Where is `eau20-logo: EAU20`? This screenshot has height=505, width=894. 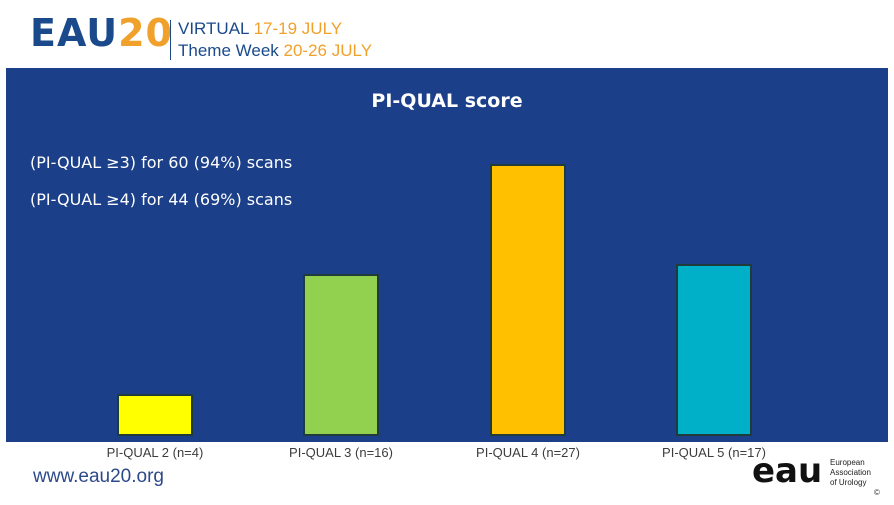 eau20-logo: EAU20 is located at coordinates (101, 33).